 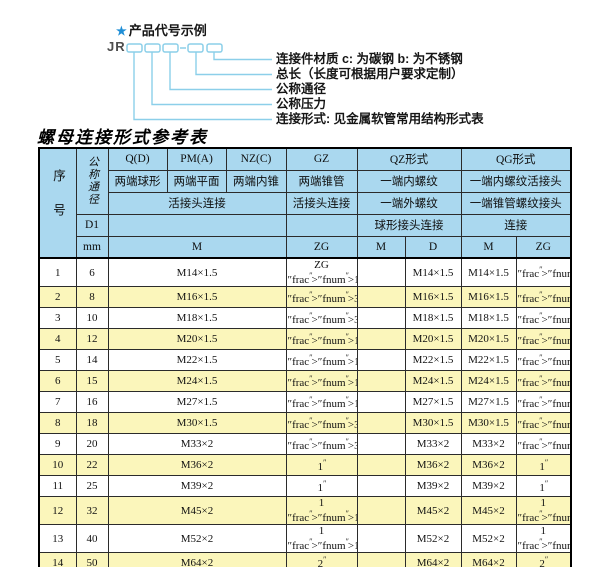 What do you see at coordinates (197, 339) in the screenshot?
I see `cell-thread-m: M20×1.5` at bounding box center [197, 339].